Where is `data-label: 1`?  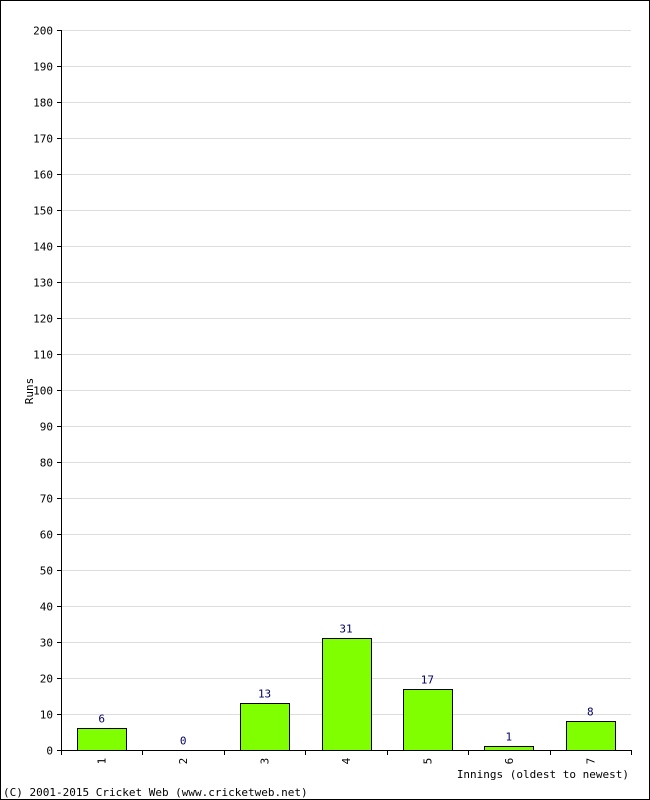
data-label: 1 is located at coordinates (509, 737).